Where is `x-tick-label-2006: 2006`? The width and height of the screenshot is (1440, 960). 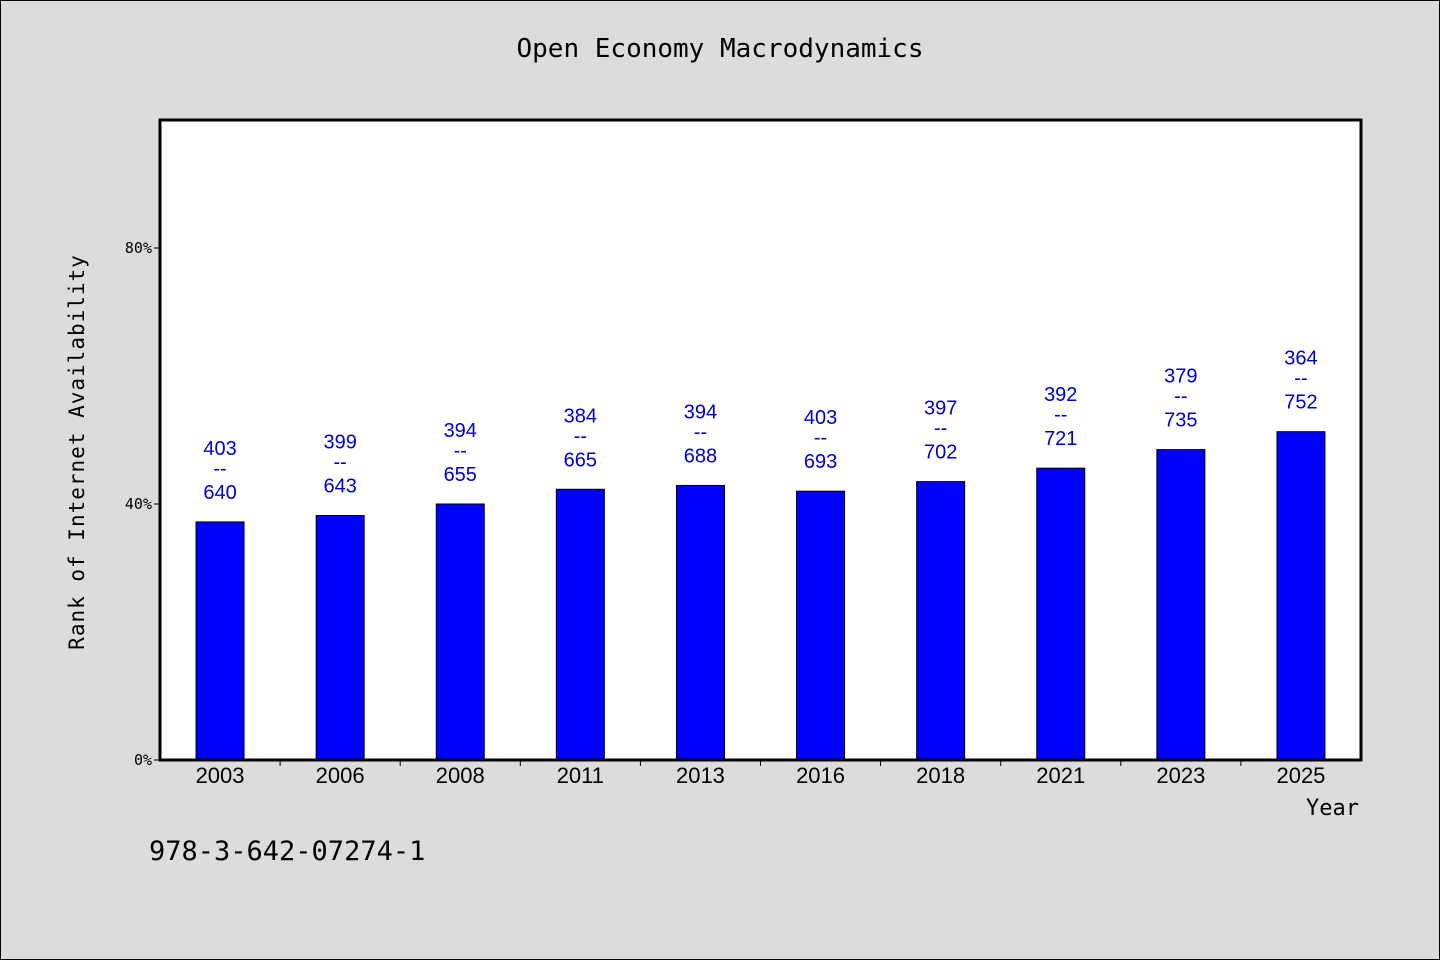
x-tick-label-2006: 2006 is located at coordinates (340, 775).